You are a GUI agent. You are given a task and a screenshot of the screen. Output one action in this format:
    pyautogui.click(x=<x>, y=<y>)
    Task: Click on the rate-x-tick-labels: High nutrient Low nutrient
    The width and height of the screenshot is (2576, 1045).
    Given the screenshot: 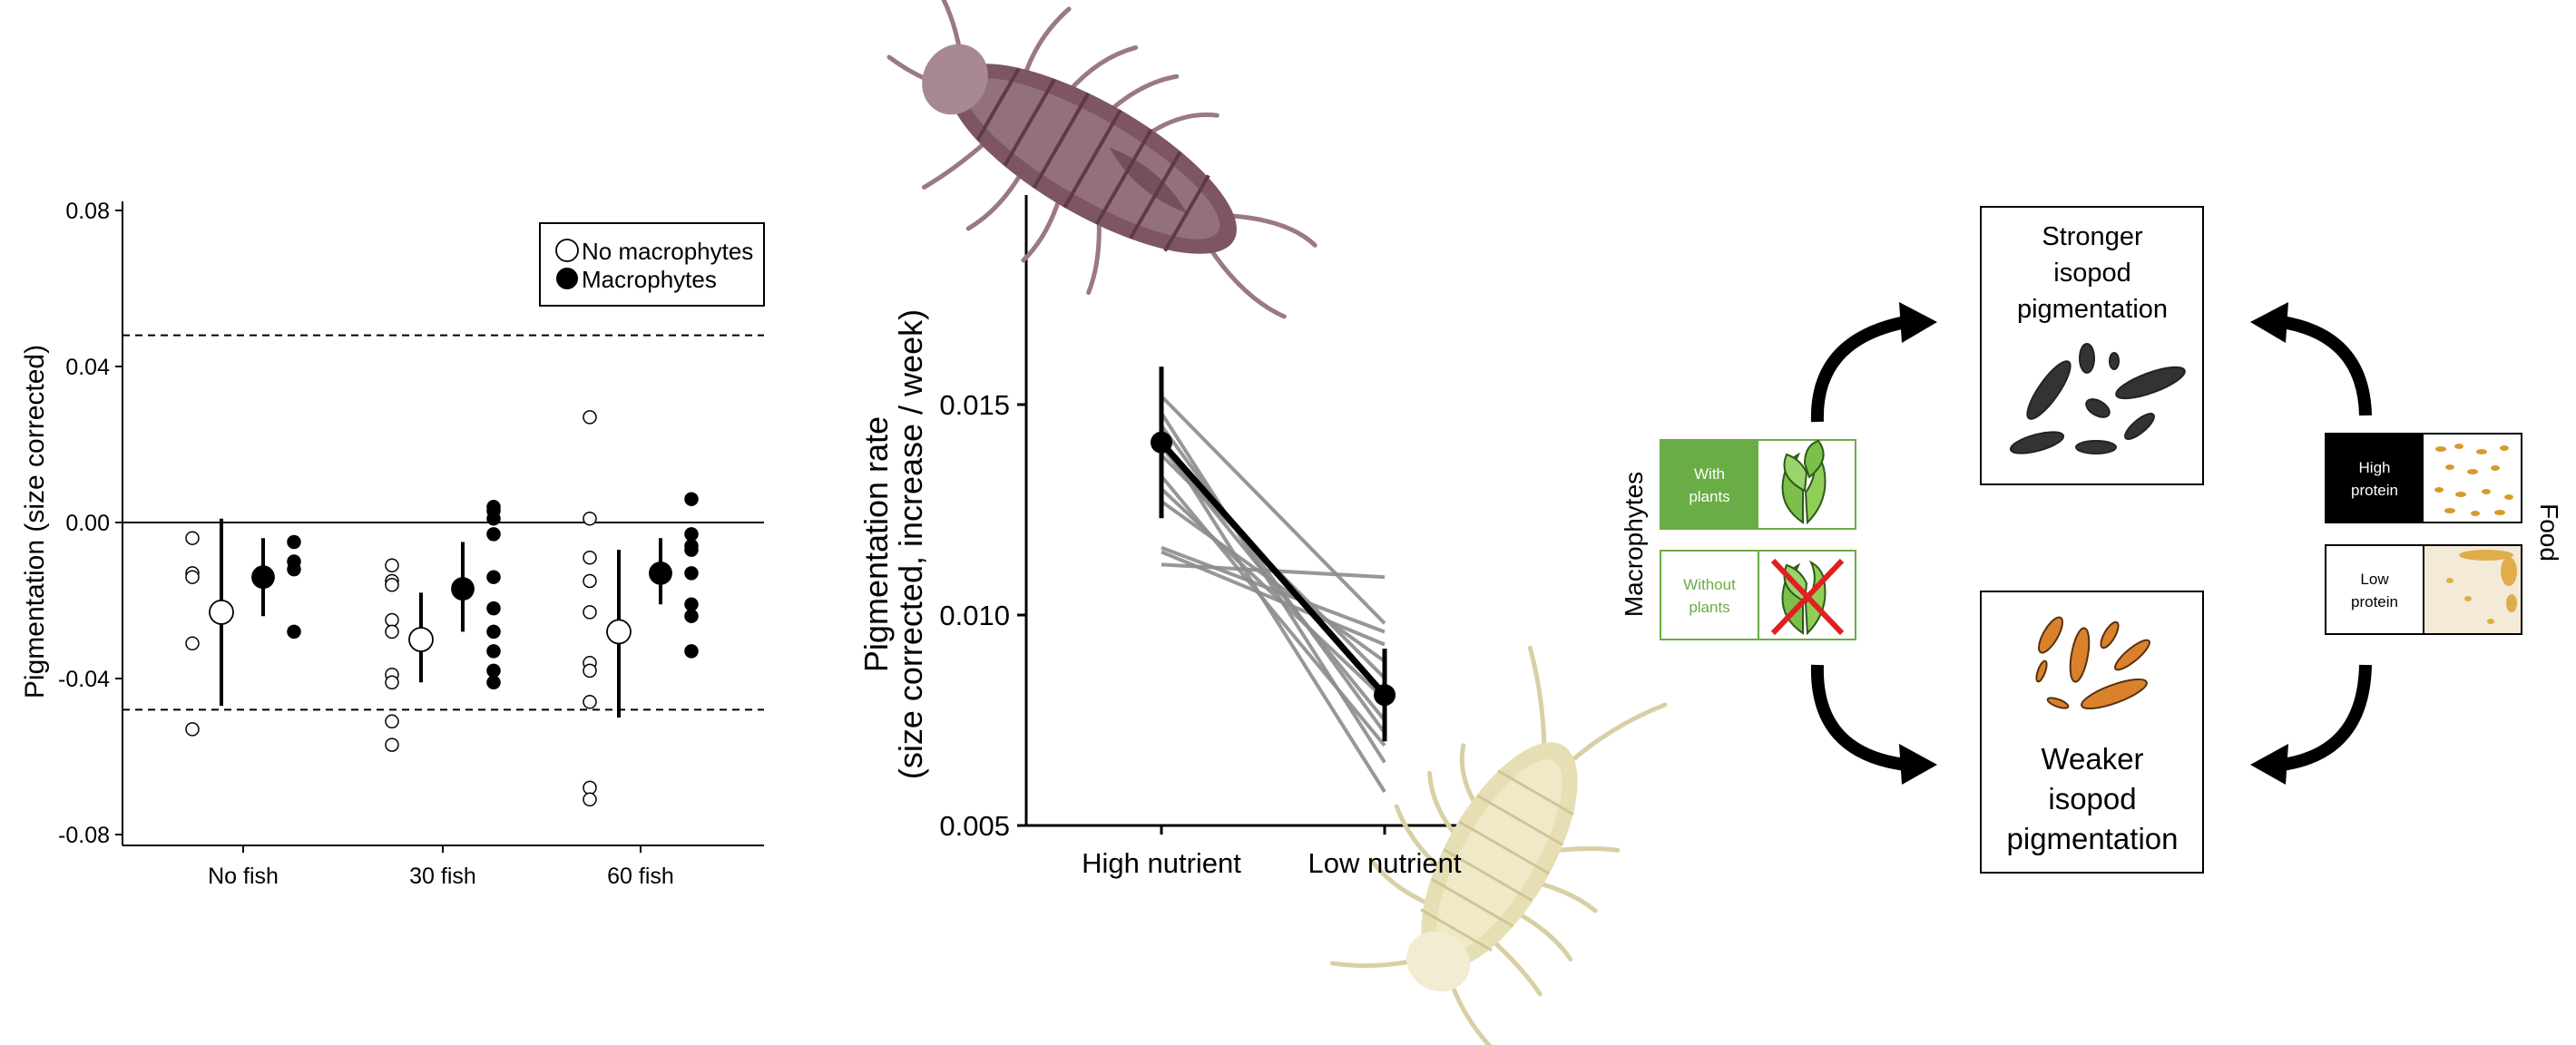 What is the action you would take?
    pyautogui.click(x=1272, y=863)
    